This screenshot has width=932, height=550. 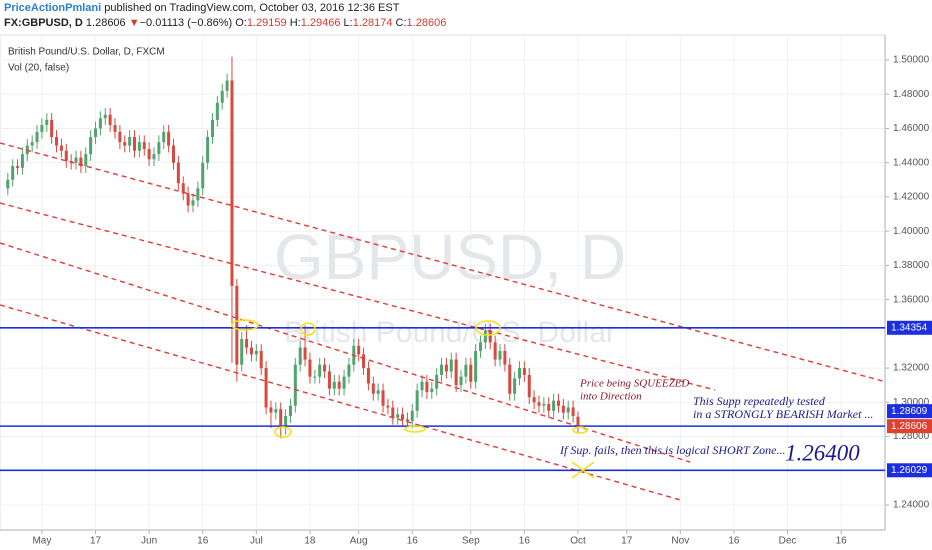 I want to click on cross-mark, so click(x=583, y=470).